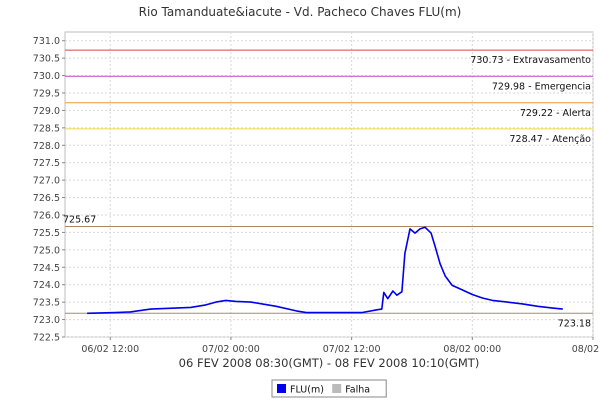  Describe the element at coordinates (46, 285) in the screenshot. I see `y-tick-label: 724.0` at that location.